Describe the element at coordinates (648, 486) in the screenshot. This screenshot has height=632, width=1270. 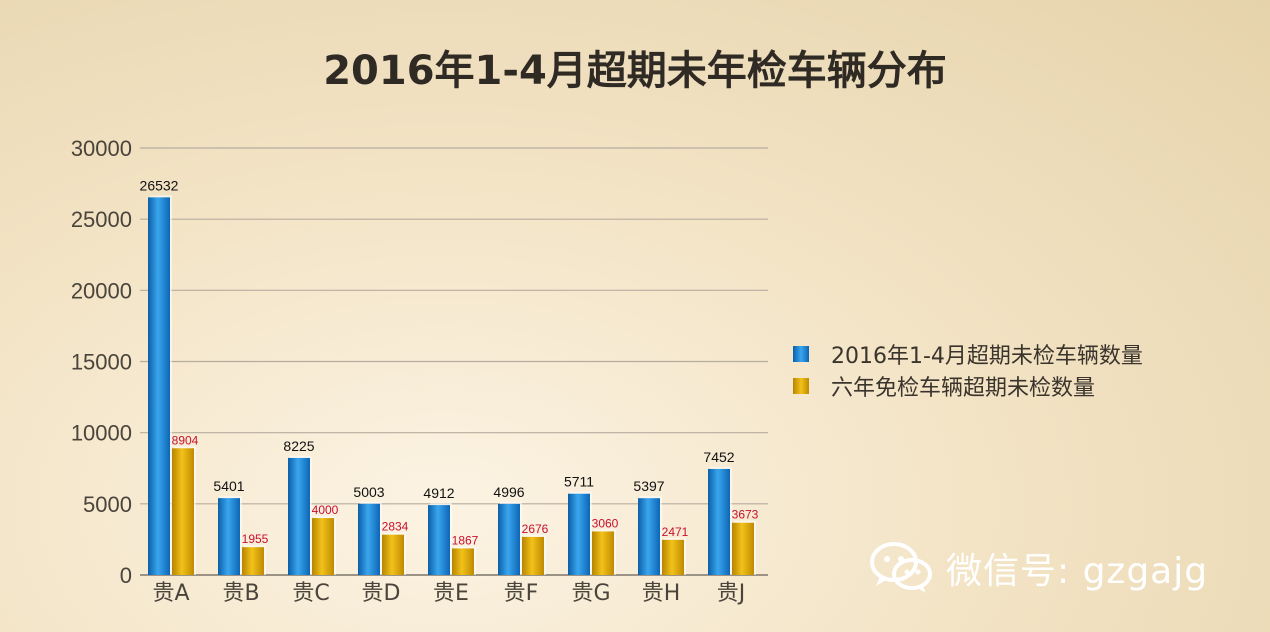
I see `data-label: 5397` at that location.